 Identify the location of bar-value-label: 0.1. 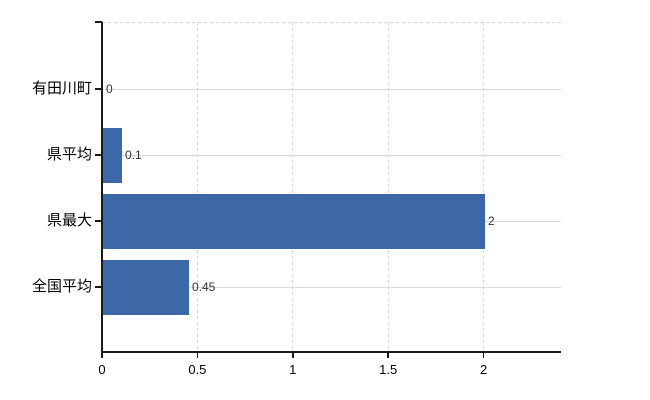
(133, 155).